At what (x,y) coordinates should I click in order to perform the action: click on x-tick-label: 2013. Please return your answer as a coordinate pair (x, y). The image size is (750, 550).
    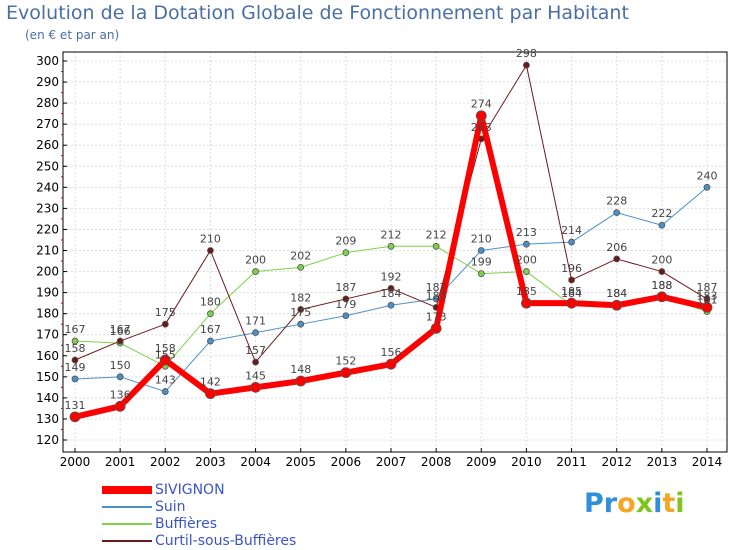
    Looking at the image, I should click on (662, 462).